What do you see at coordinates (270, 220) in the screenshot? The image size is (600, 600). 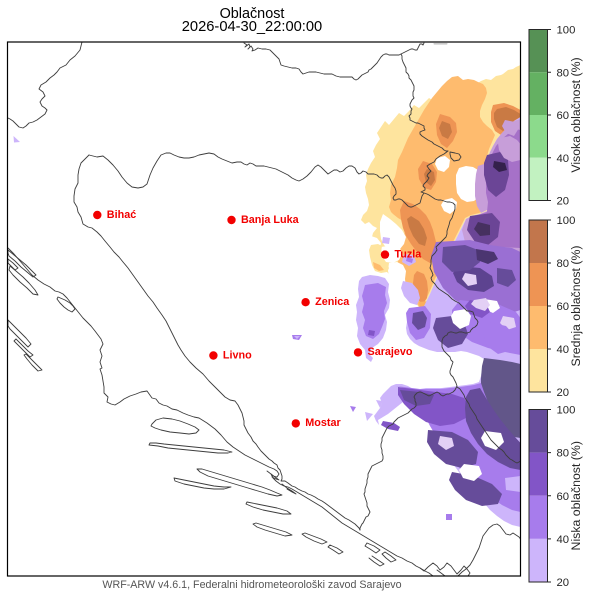 I see `svg-text: Banja Luka` at bounding box center [270, 220].